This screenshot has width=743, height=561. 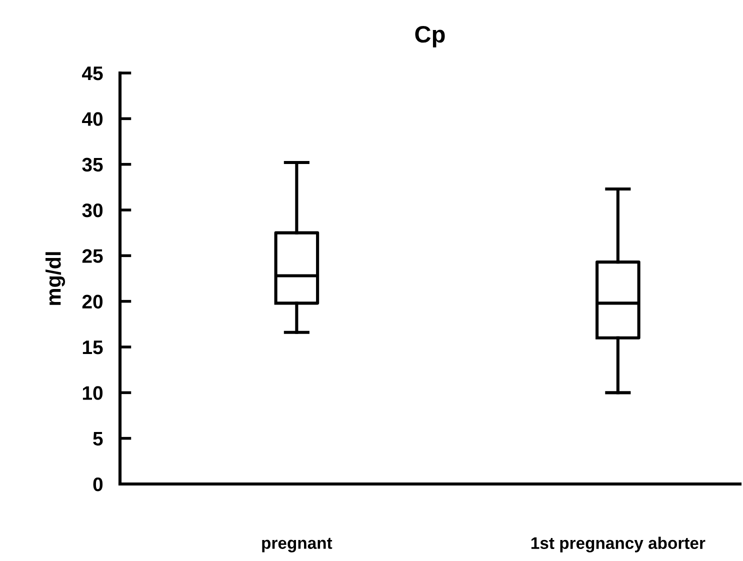 What do you see at coordinates (92, 119) in the screenshot?
I see `y-tick-label: 40` at bounding box center [92, 119].